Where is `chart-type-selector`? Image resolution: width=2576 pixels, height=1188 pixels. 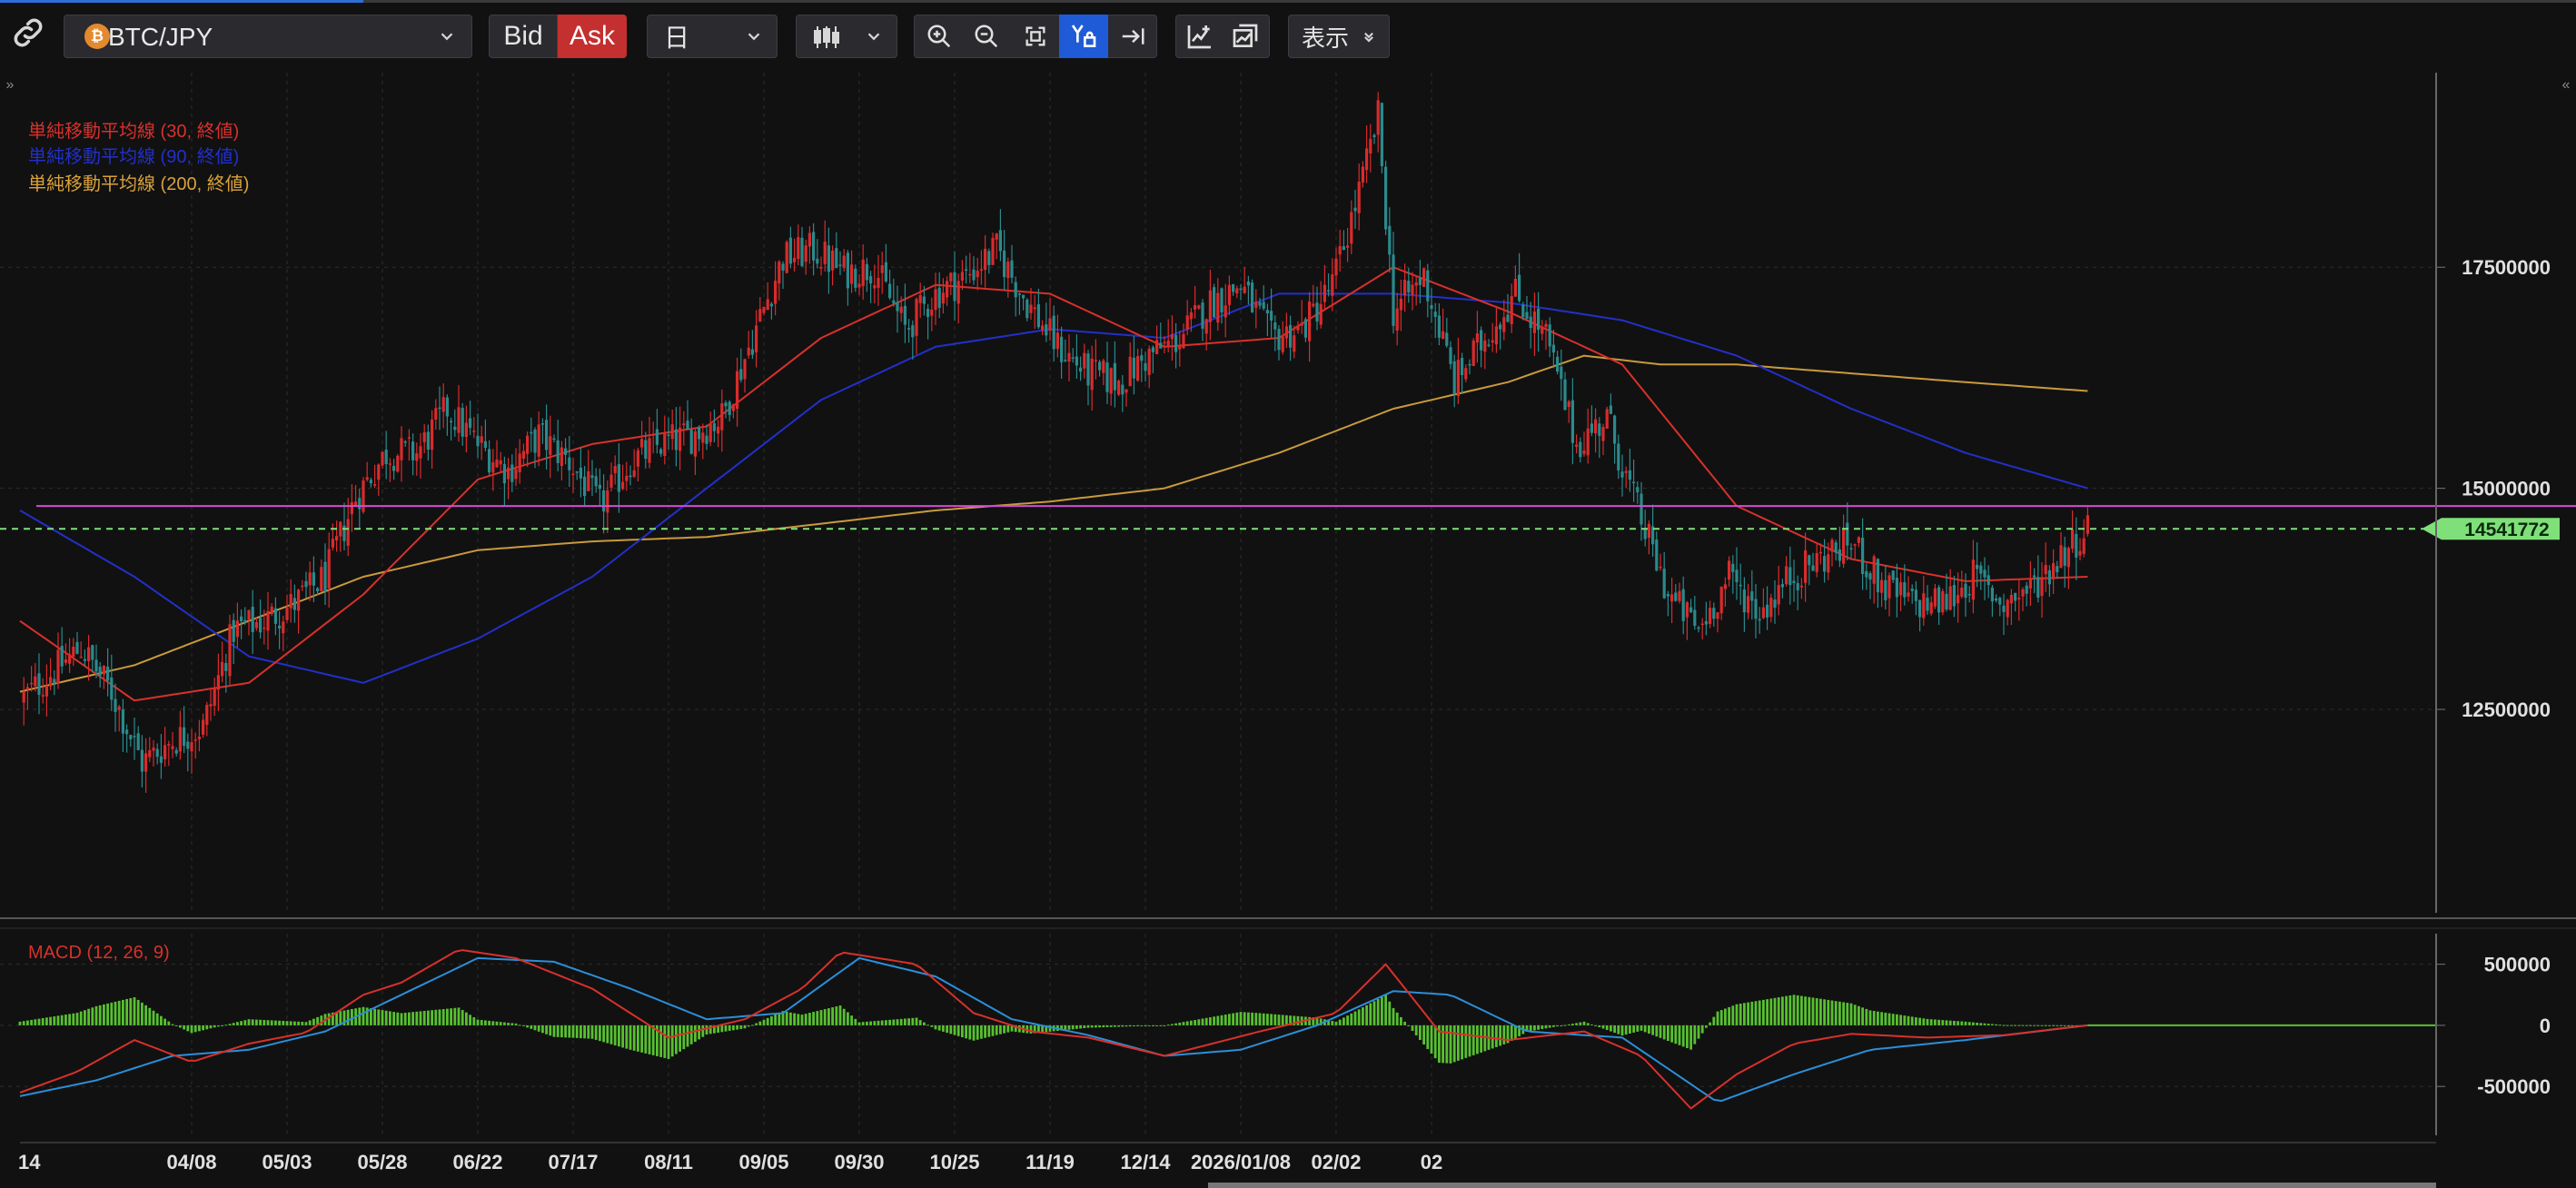
chart-type-selector is located at coordinates (846, 36).